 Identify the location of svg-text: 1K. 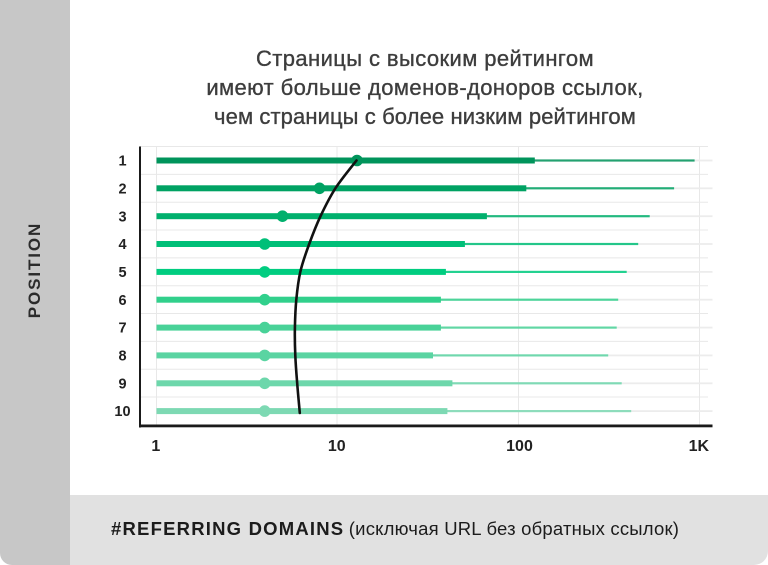
(699, 446).